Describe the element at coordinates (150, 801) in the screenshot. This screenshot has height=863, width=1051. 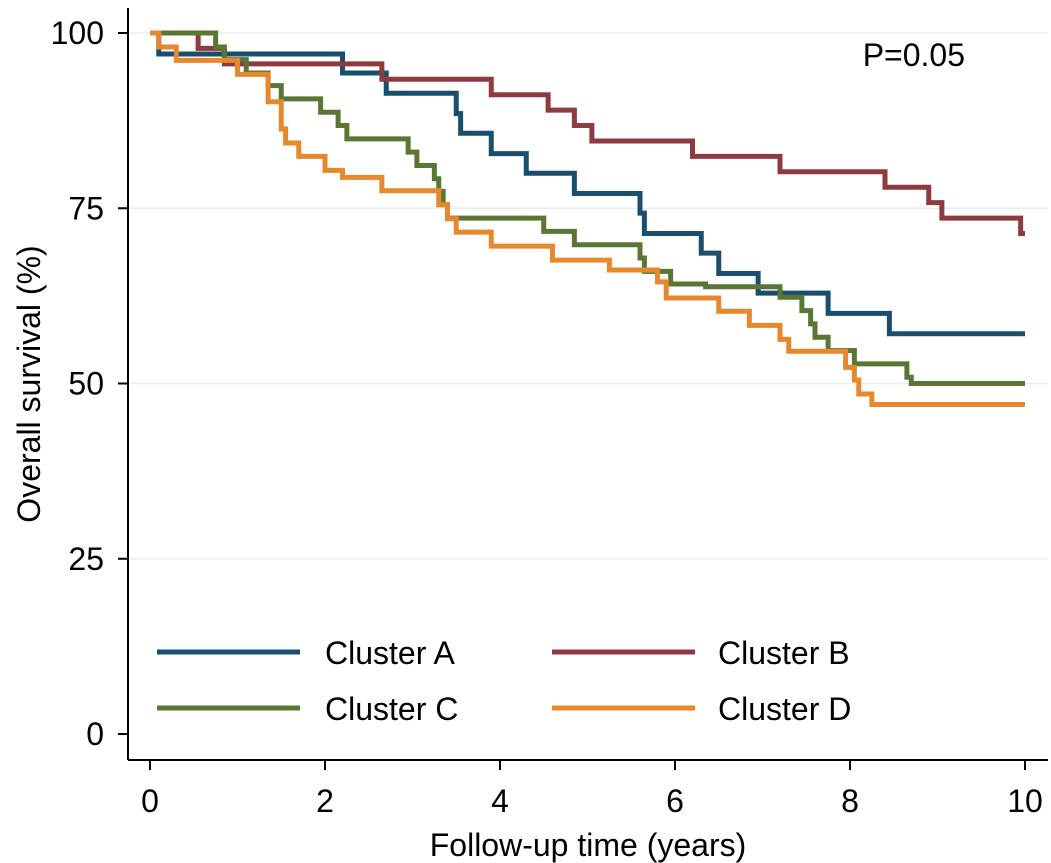
I see `x-tick-label: 0` at that location.